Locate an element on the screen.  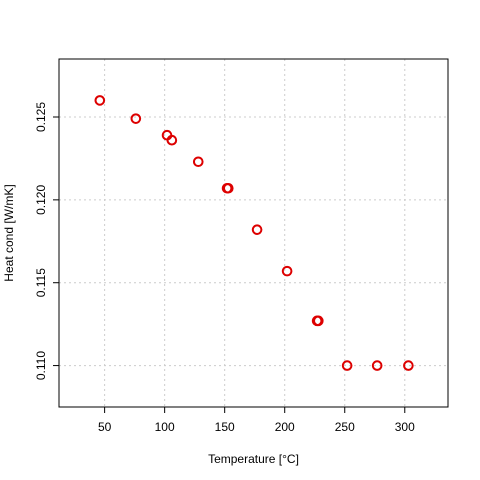
x-axis: 50 100 150 200 250 300 is located at coordinates (256, 420).